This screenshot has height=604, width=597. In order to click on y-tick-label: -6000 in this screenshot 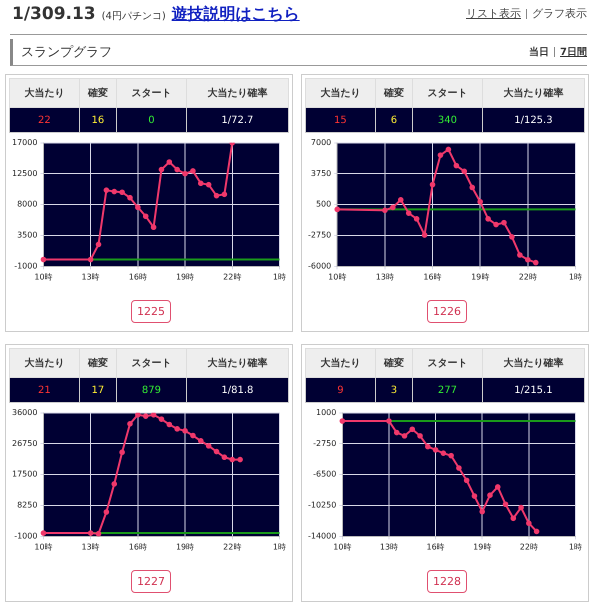, I will do `click(320, 265)`.